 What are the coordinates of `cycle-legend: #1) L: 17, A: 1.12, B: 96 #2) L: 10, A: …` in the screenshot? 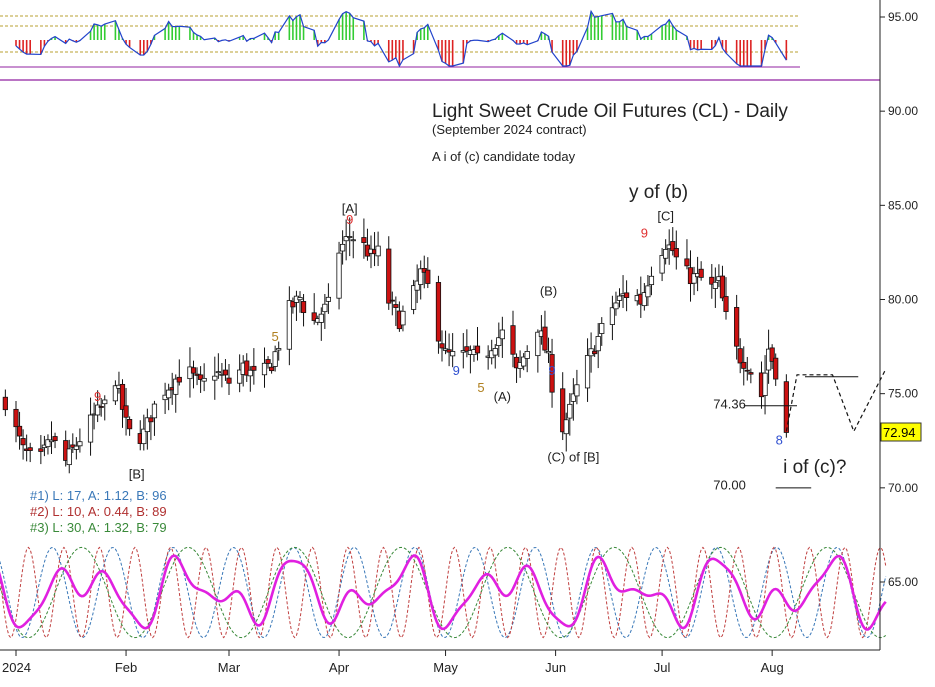 It's located at (98, 511).